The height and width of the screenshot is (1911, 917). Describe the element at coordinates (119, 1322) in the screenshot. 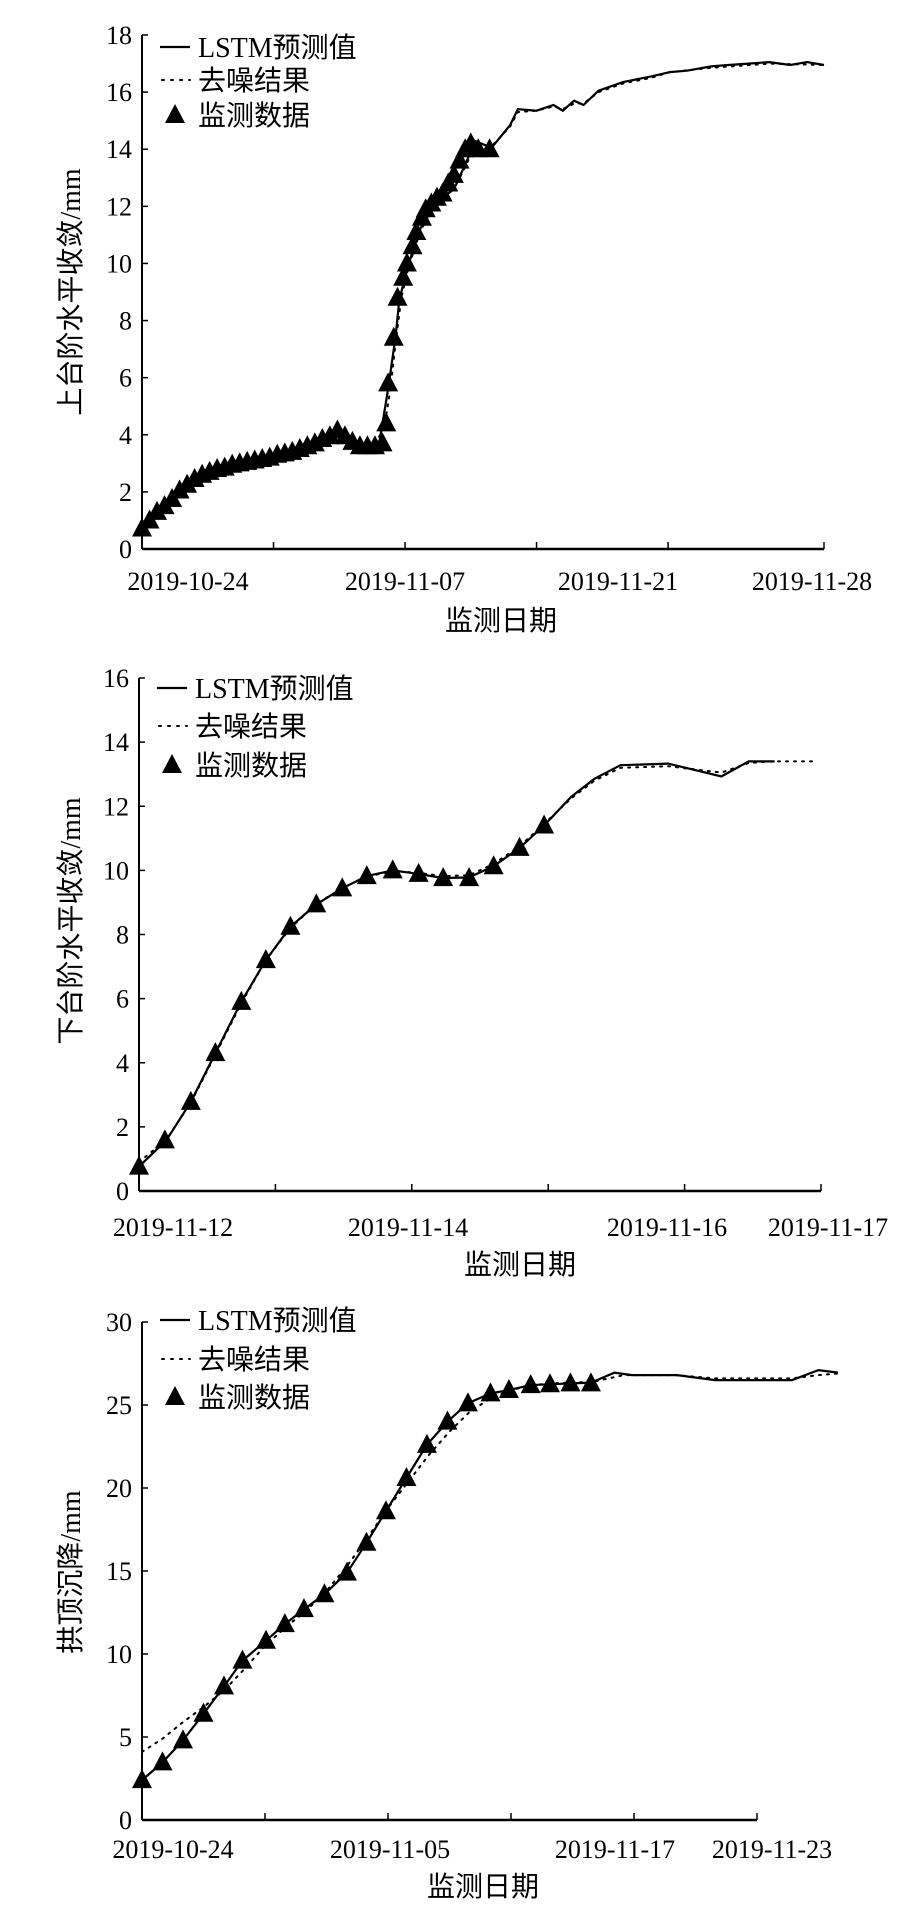

I see `y-tick-label: 30` at that location.